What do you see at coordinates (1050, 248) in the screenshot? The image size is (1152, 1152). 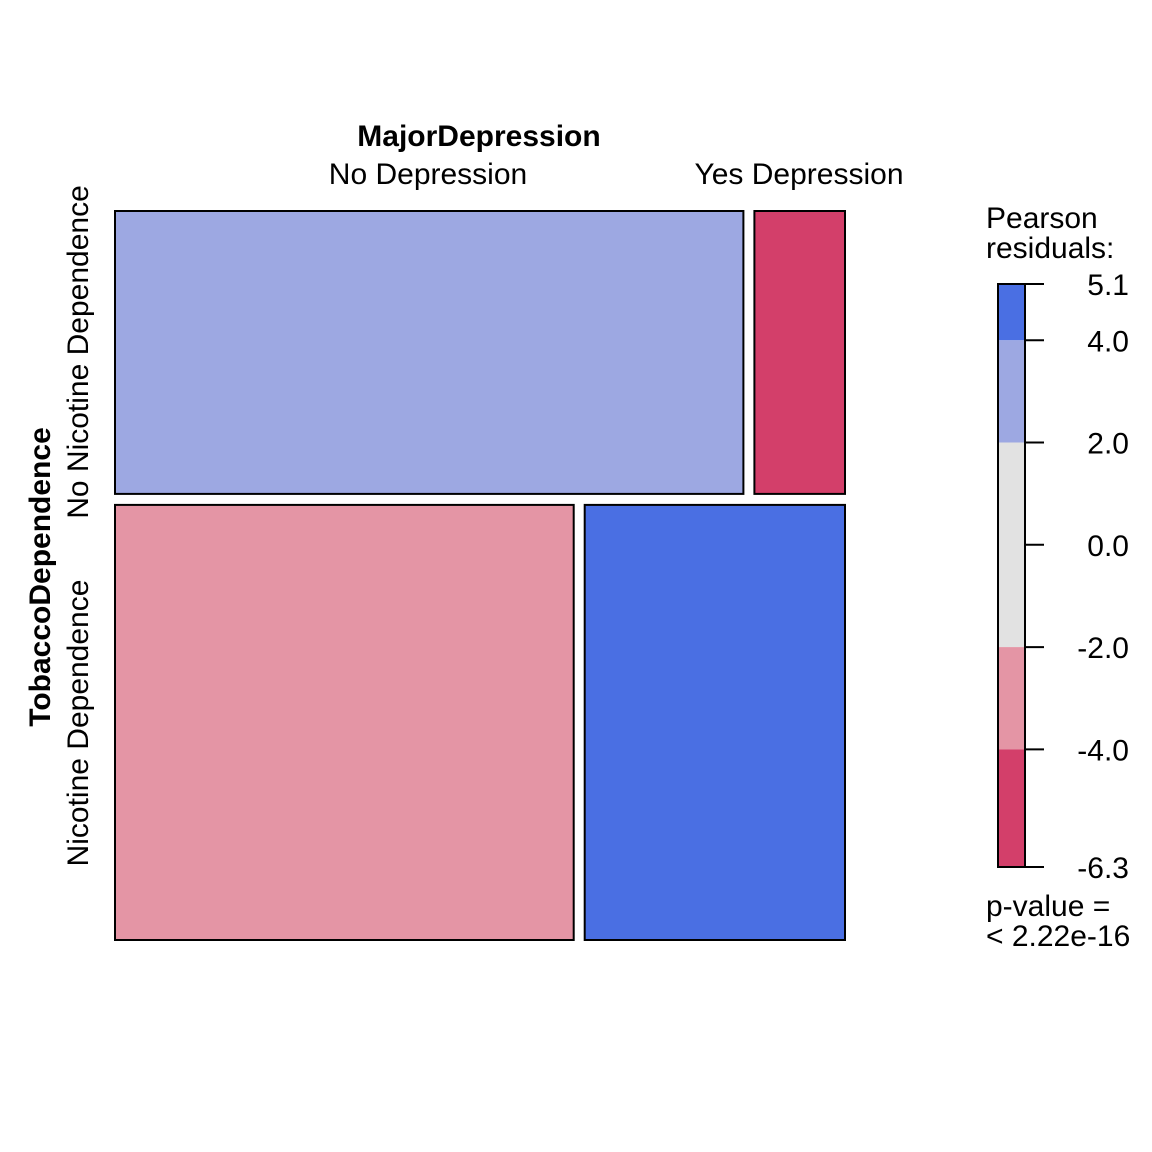 I see `legend-title-line2: residuals:` at bounding box center [1050, 248].